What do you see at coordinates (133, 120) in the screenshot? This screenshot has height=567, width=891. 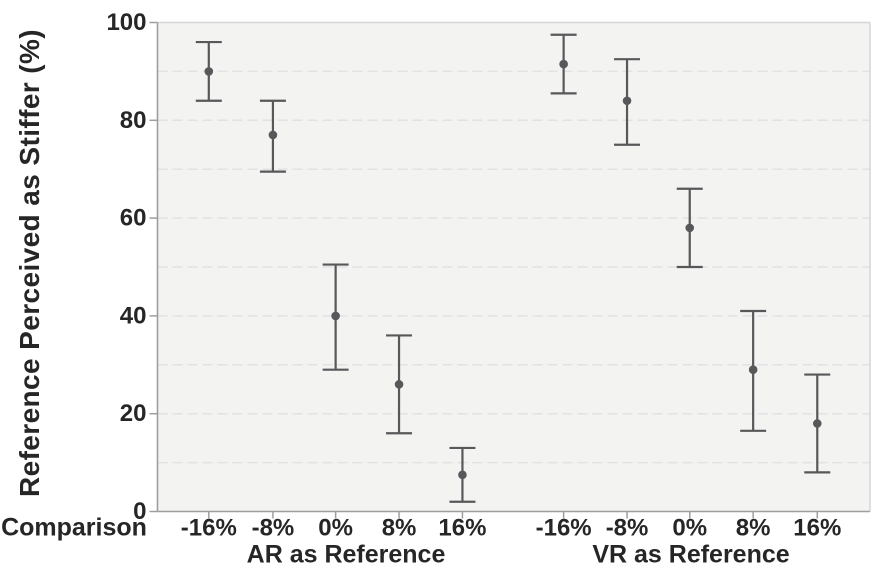 I see `y-tick-label: 80` at bounding box center [133, 120].